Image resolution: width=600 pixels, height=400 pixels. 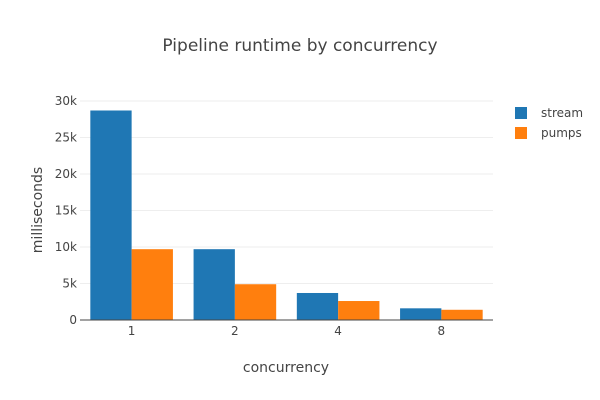 What do you see at coordinates (66, 138) in the screenshot?
I see `y-tick-label: 25k` at bounding box center [66, 138].